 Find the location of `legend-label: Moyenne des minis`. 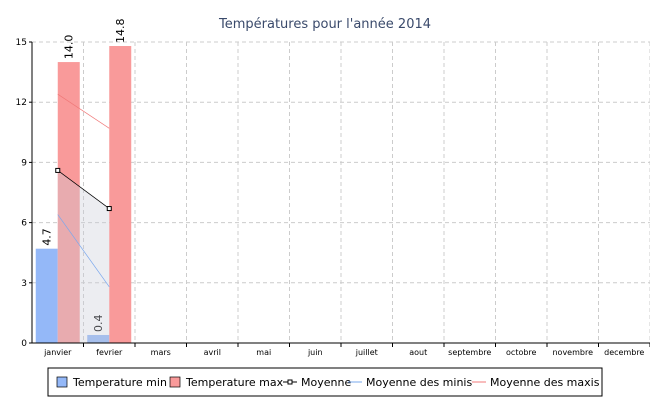

legend-label: Moyenne des minis is located at coordinates (419, 382).